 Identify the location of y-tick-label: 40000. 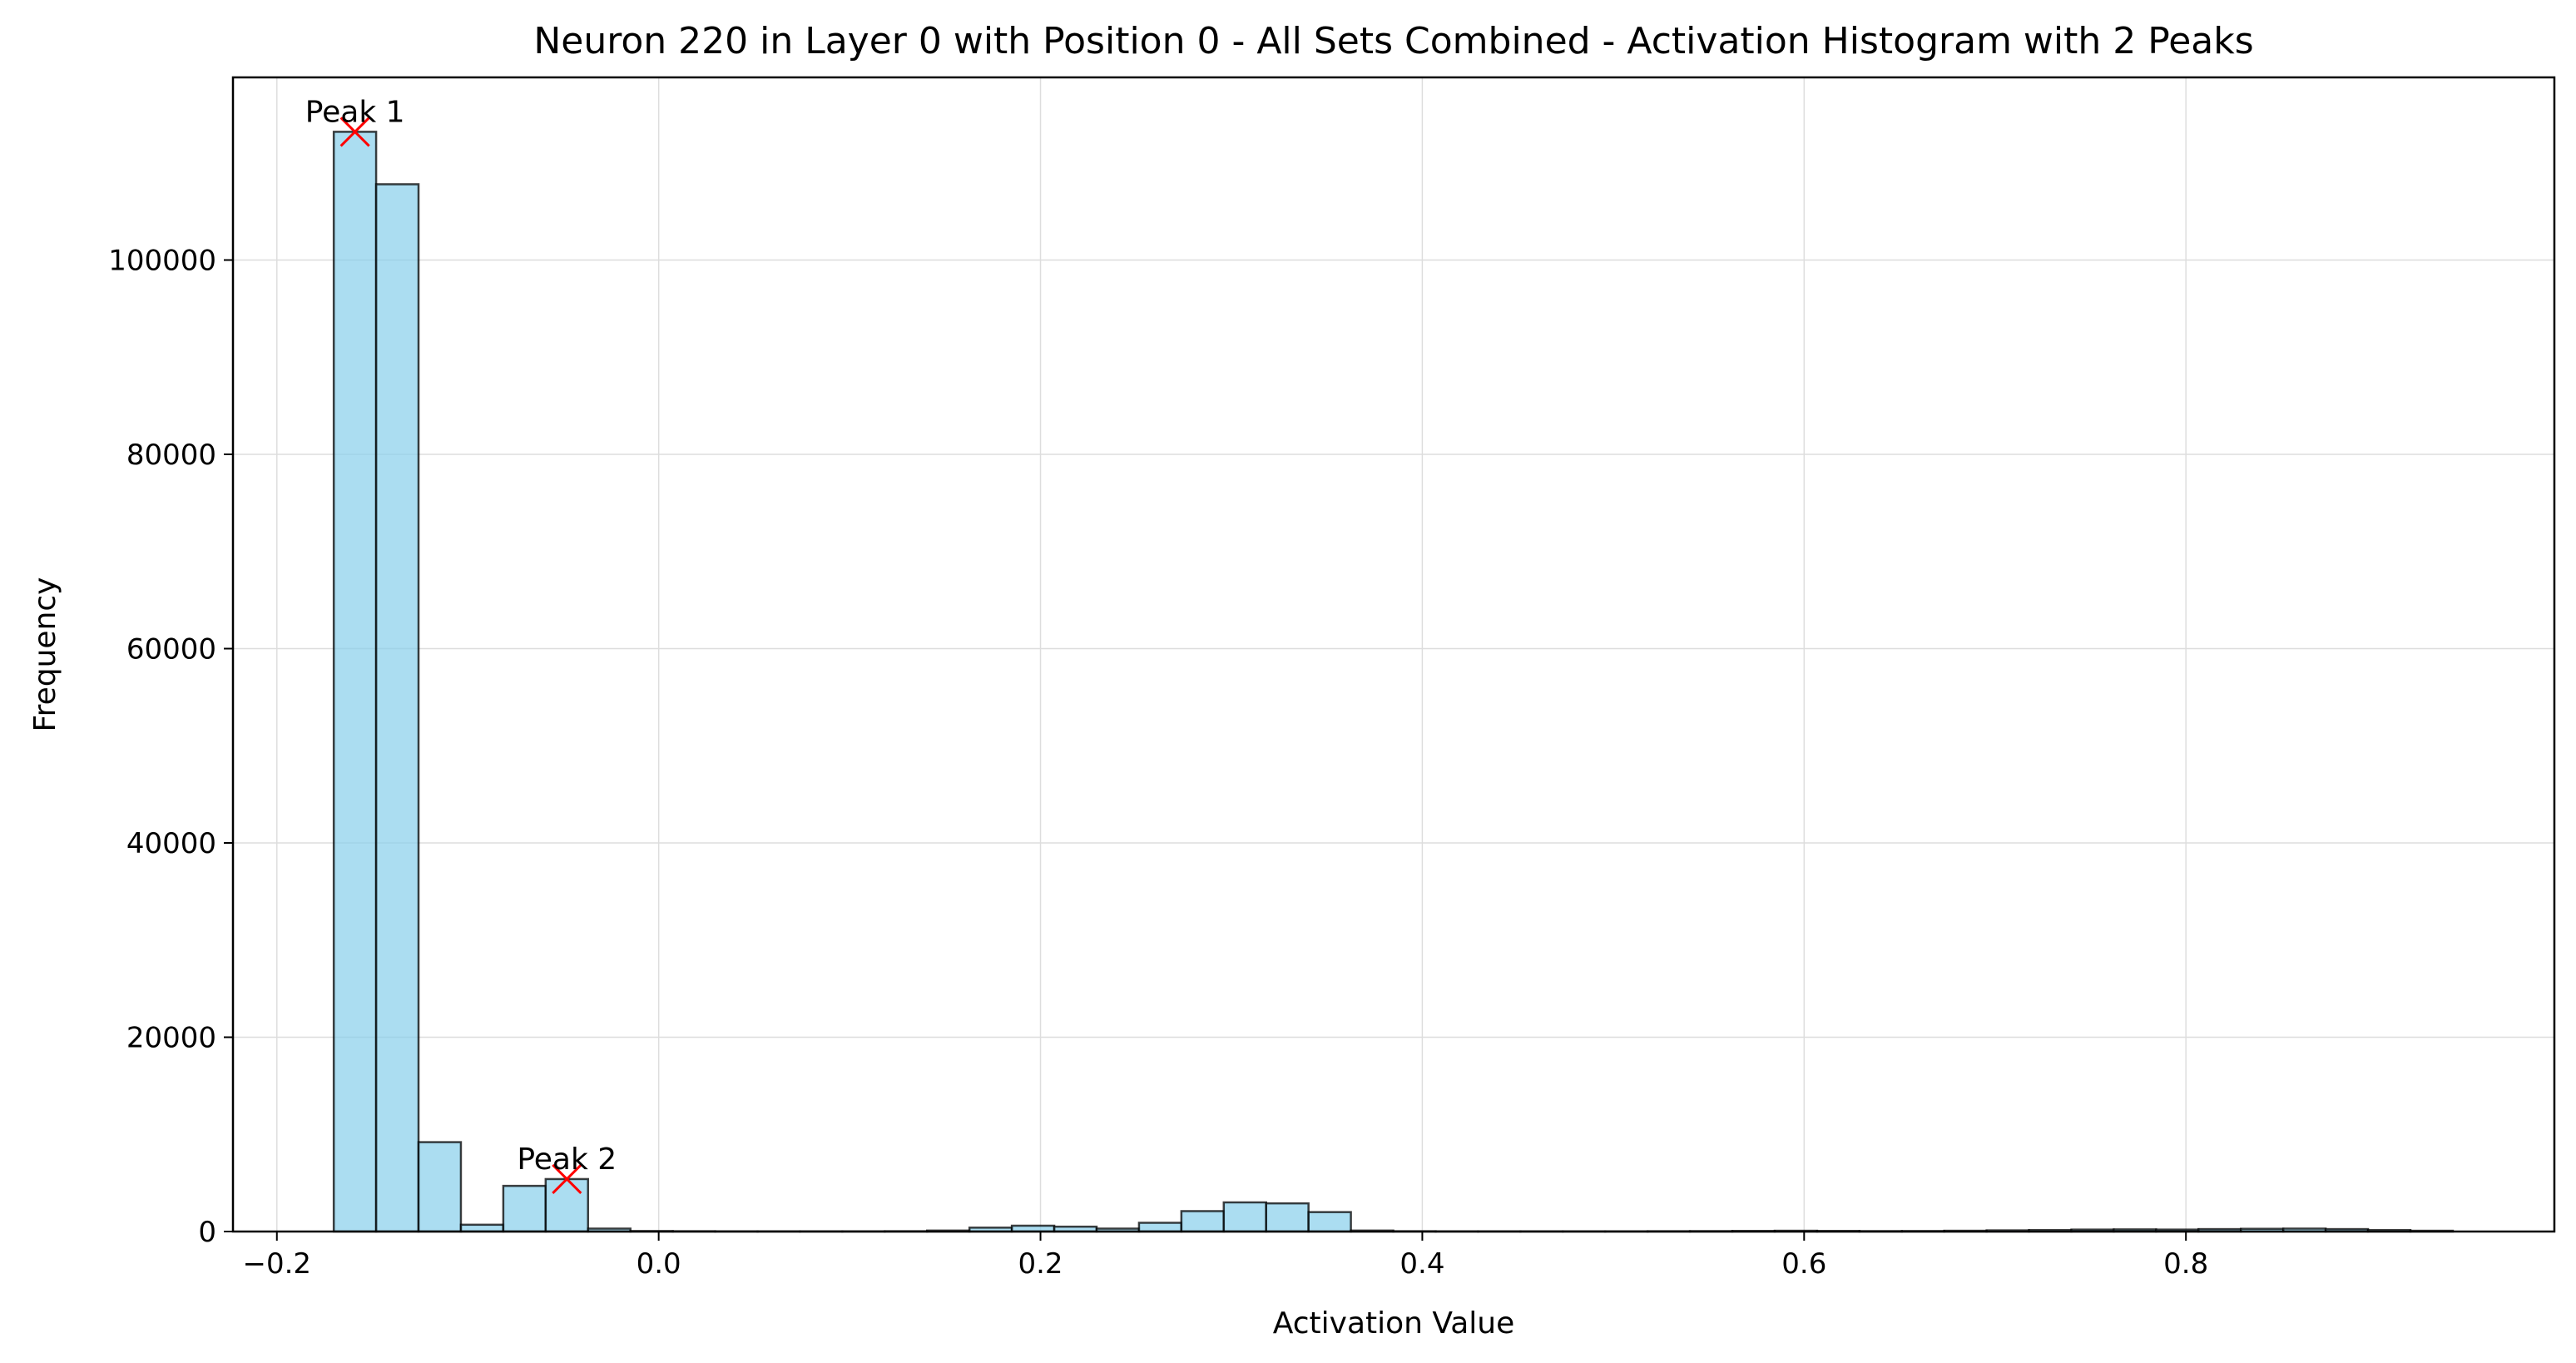
(171, 844).